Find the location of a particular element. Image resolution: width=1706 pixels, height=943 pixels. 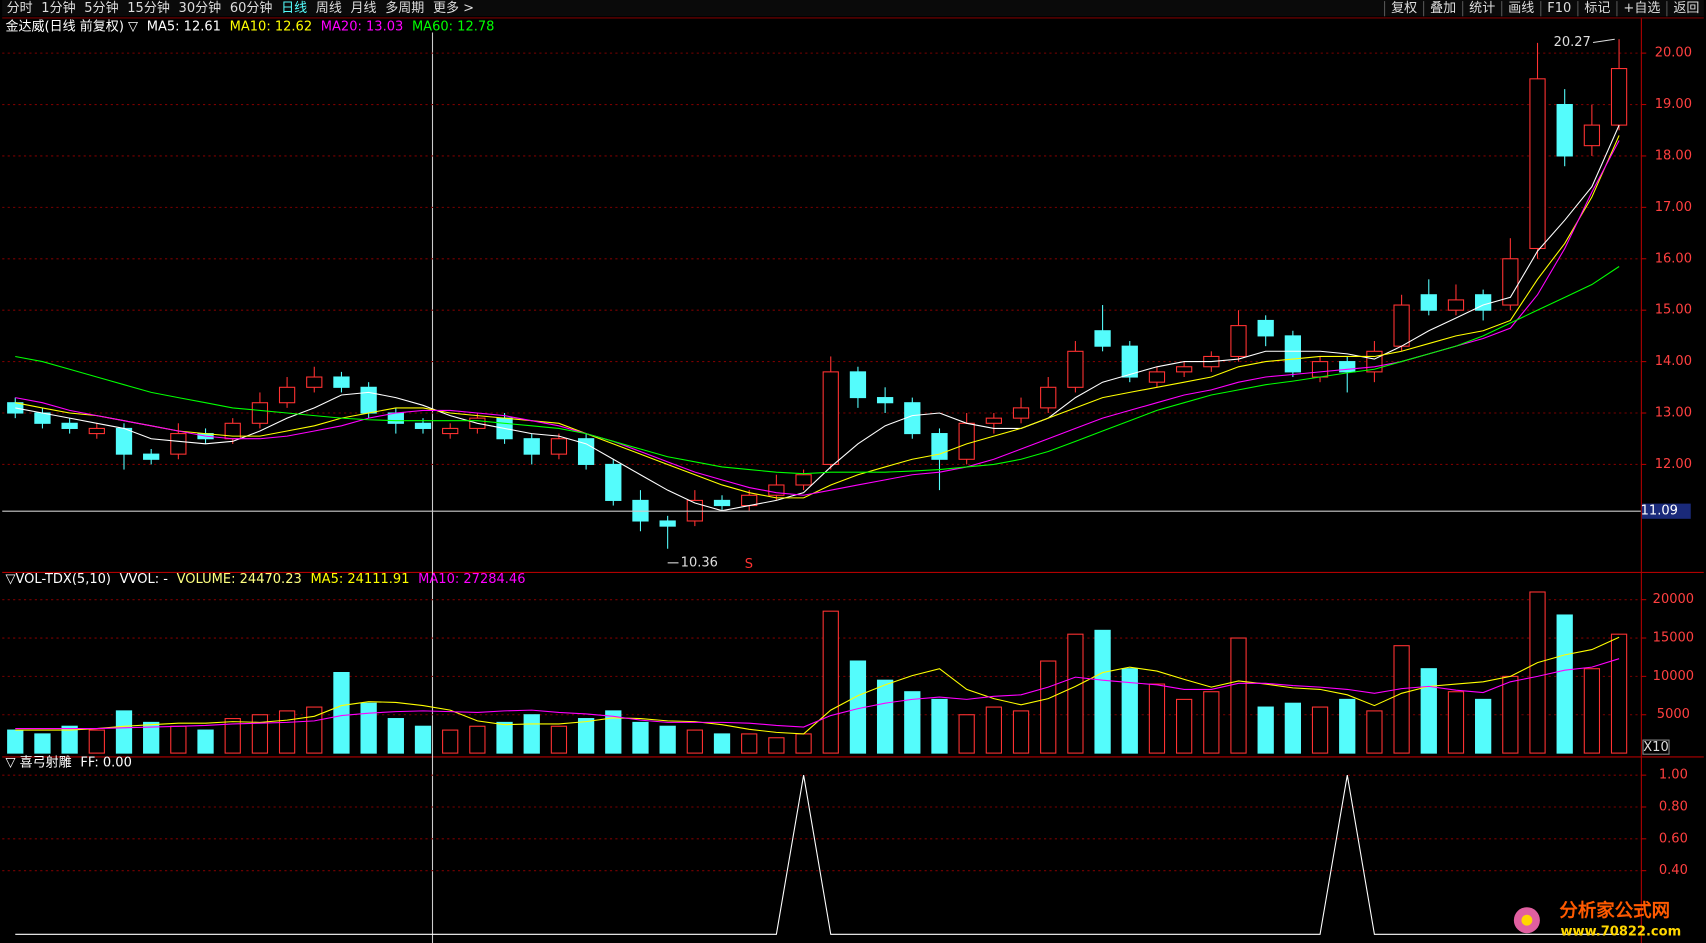

y-tick-label: 15000 is located at coordinates (1673, 638).